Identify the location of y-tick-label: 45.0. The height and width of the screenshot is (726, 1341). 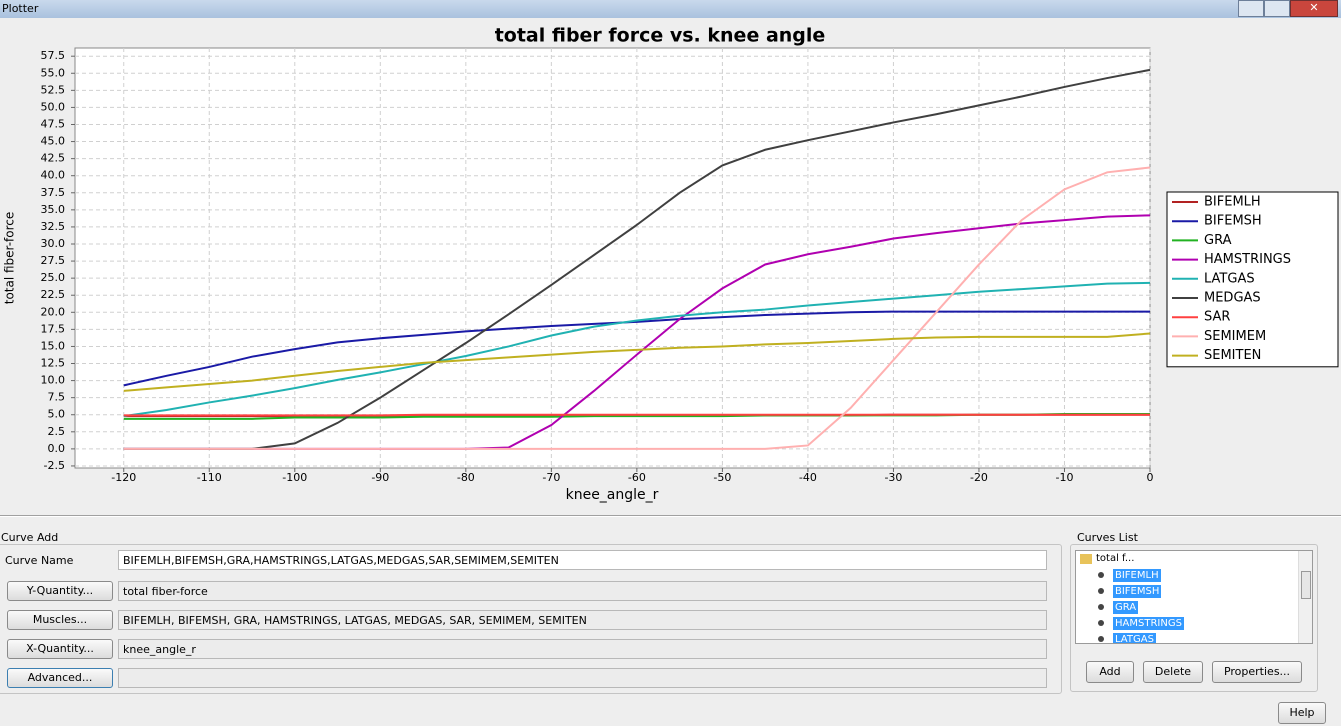
(53, 141).